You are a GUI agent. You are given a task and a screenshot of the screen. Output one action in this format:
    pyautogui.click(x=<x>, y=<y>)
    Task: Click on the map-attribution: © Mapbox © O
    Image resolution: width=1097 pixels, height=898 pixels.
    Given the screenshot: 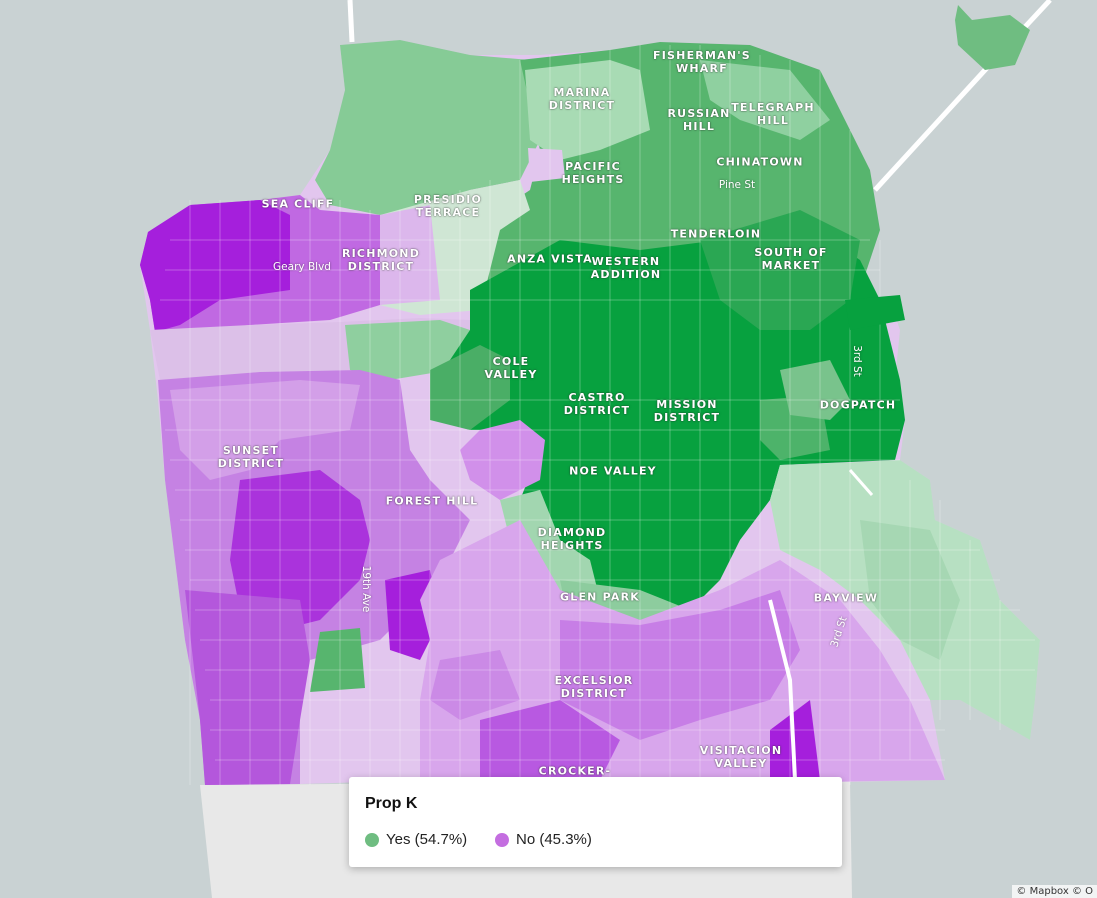 What is the action you would take?
    pyautogui.click(x=1054, y=891)
    